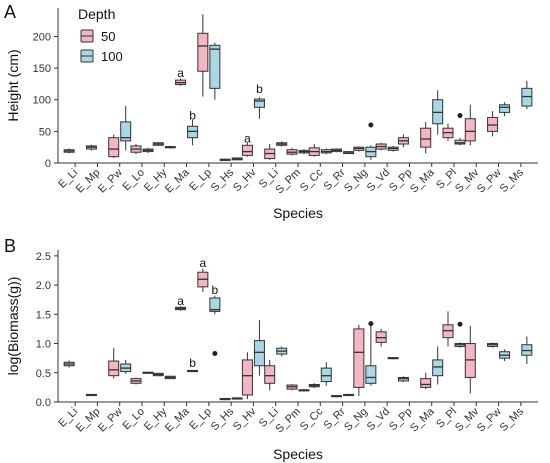 Image resolution: width=550 pixels, height=463 pixels. I want to click on y-axis-title: log(Biomass(g)), so click(13, 326).